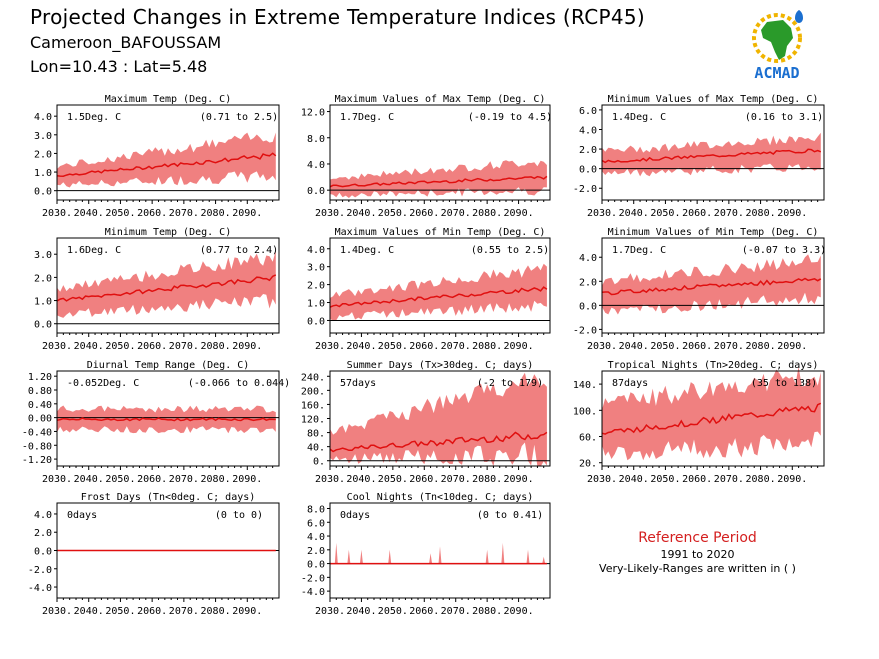 This screenshot has width=879, height=659. Describe the element at coordinates (355, 515) in the screenshot. I see `change-value: 0days` at that location.